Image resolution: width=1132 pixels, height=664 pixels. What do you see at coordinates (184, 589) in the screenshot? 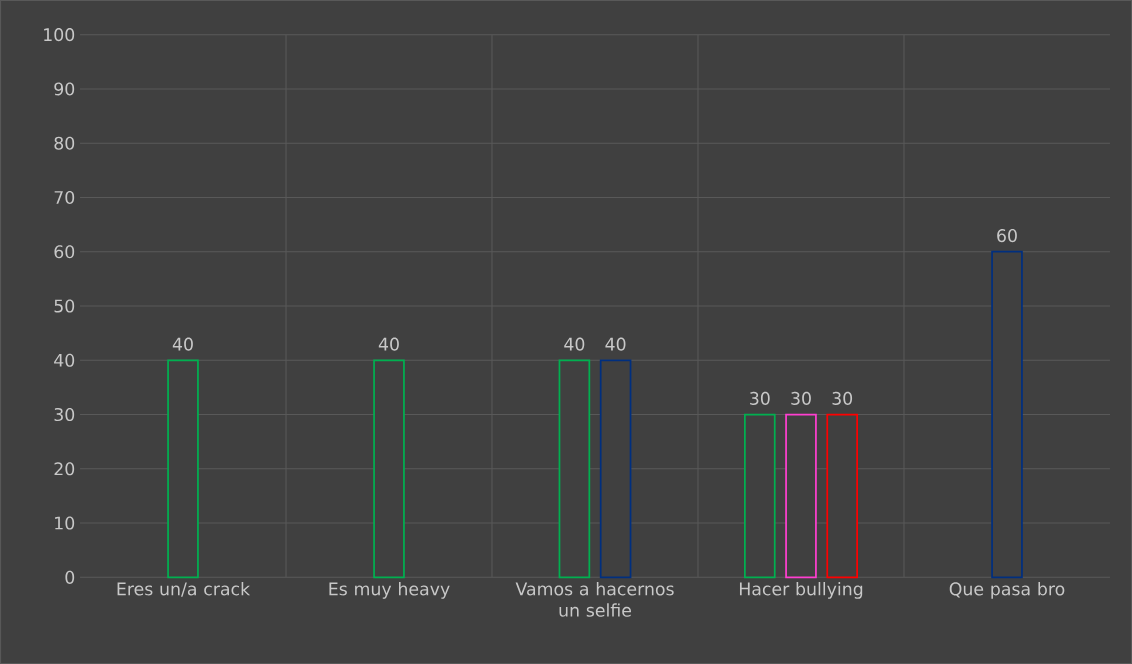
I see `x-tick-label: Eres un/a crack` at bounding box center [184, 589].